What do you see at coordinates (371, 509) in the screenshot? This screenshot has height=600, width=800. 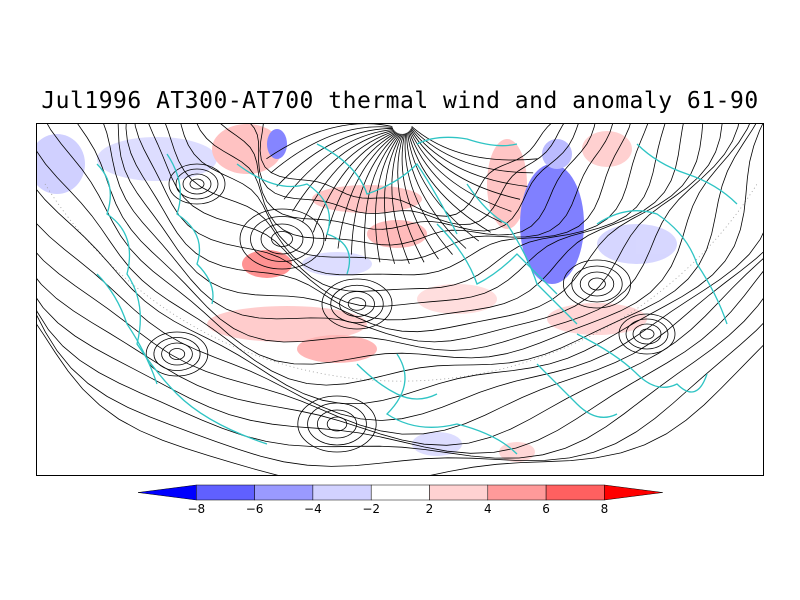 I see `colorbar-tick-label: −2` at bounding box center [371, 509].